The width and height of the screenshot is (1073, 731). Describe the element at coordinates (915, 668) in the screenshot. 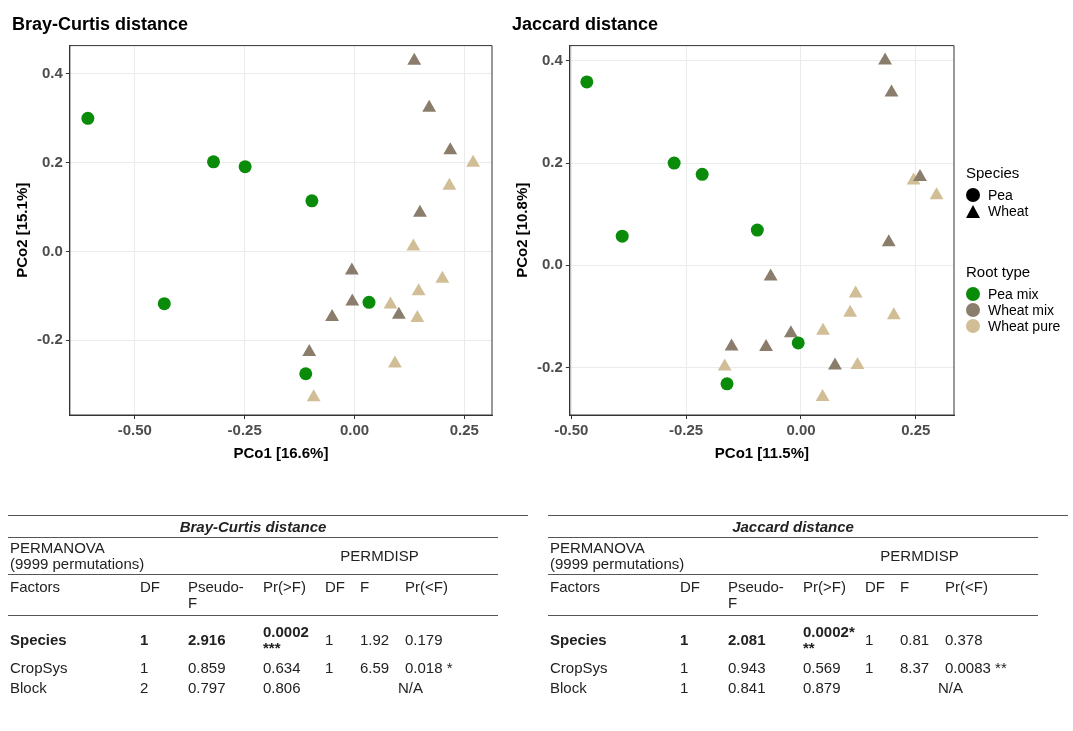

I see `text: 8.37` at that location.